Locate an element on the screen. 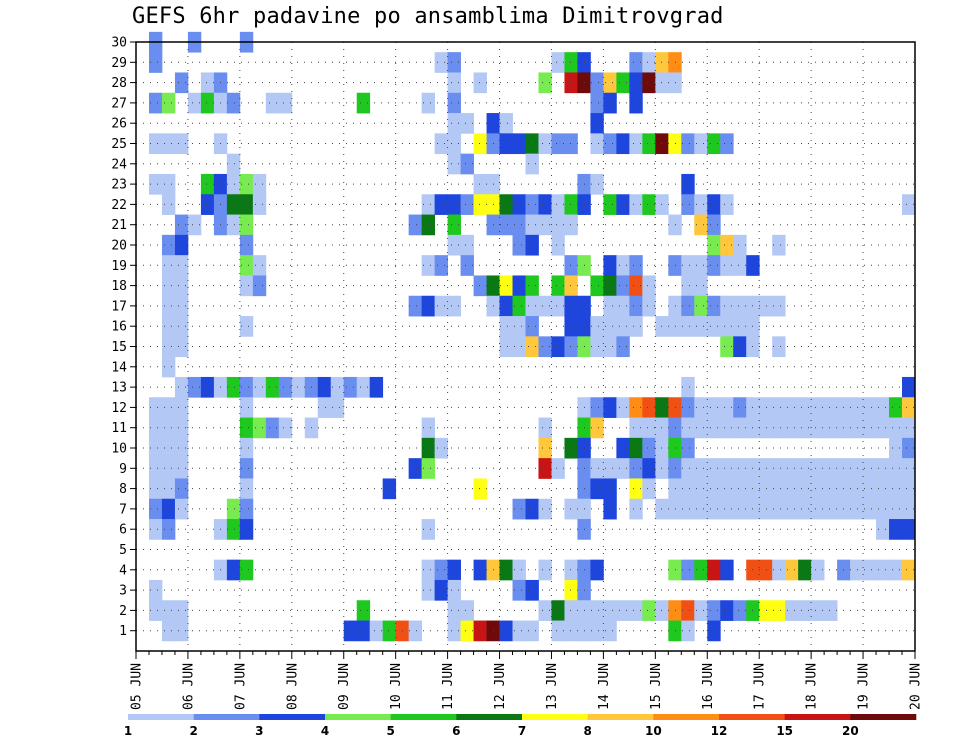 The height and width of the screenshot is (742, 960). colorbar-label: 8 is located at coordinates (587, 731).